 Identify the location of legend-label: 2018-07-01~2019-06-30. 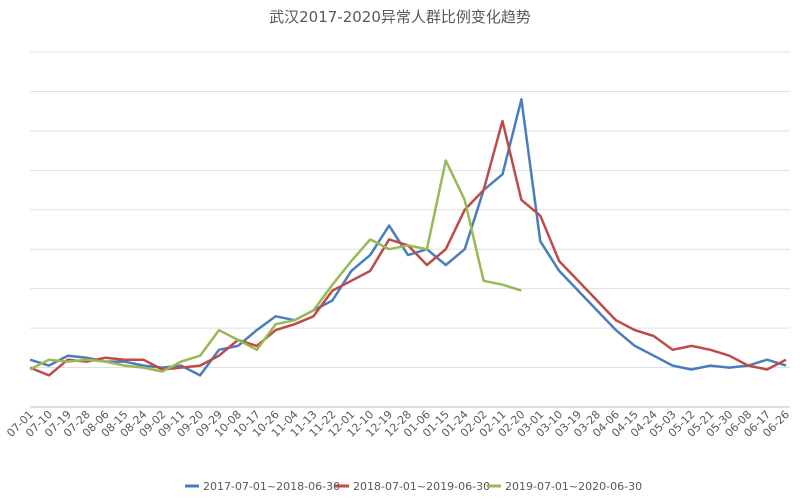
(421, 486).